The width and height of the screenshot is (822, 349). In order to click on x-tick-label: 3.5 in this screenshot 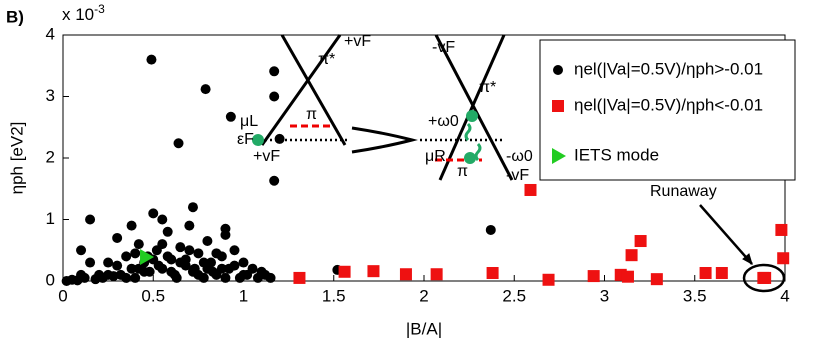, I will do `click(695, 295)`.